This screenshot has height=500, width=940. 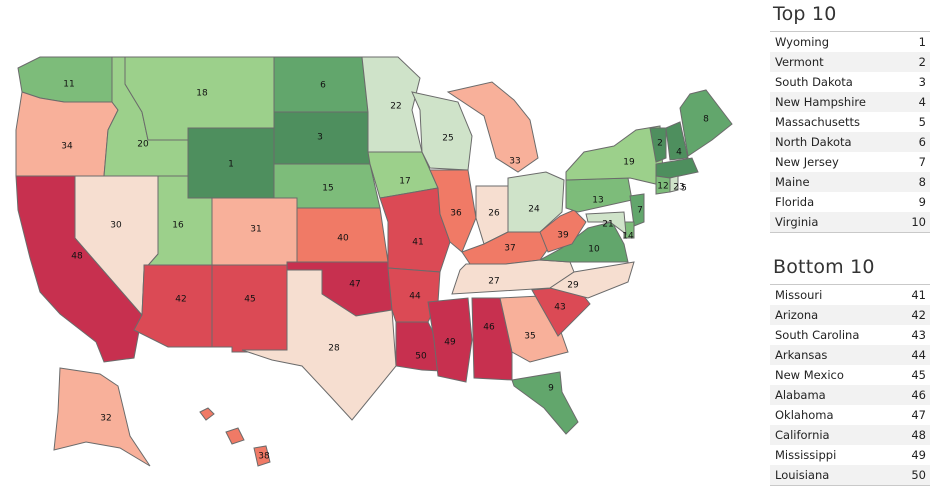 What do you see at coordinates (918, 435) in the screenshot?
I see `rank-value: 48` at bounding box center [918, 435].